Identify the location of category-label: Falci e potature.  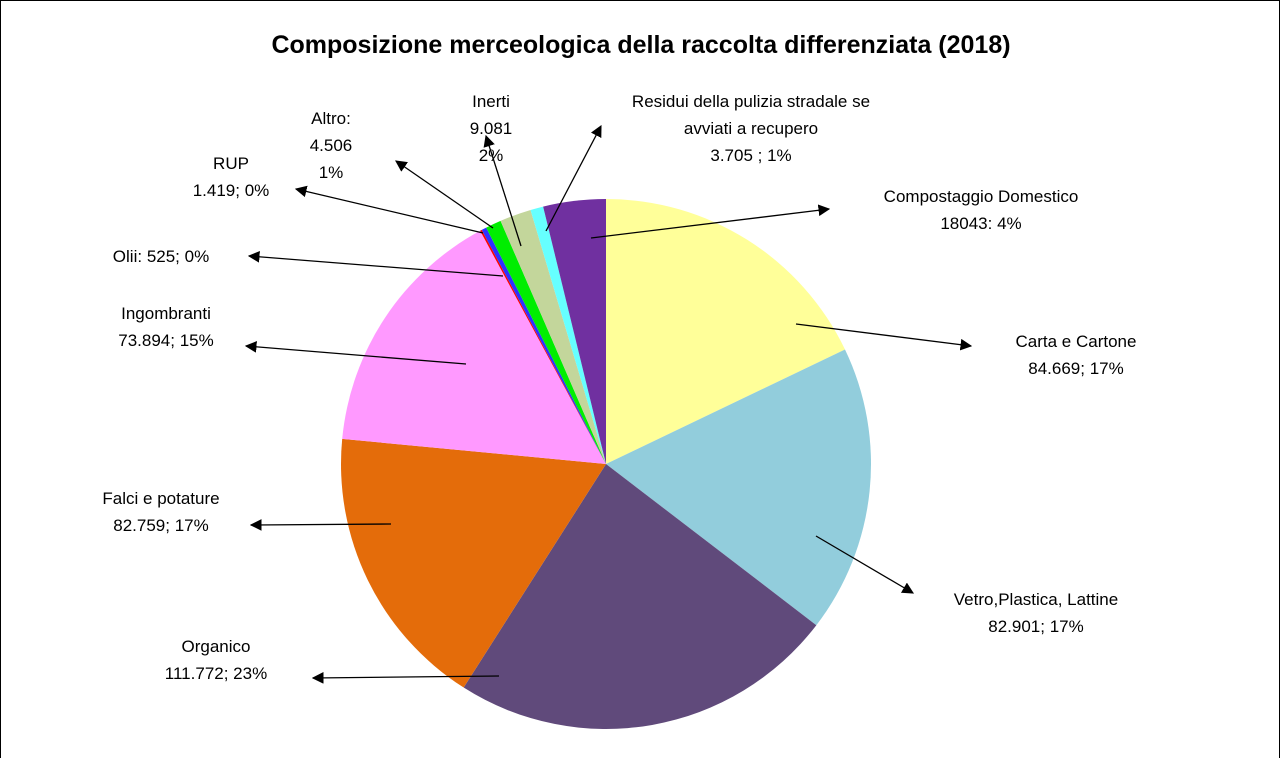
(161, 498).